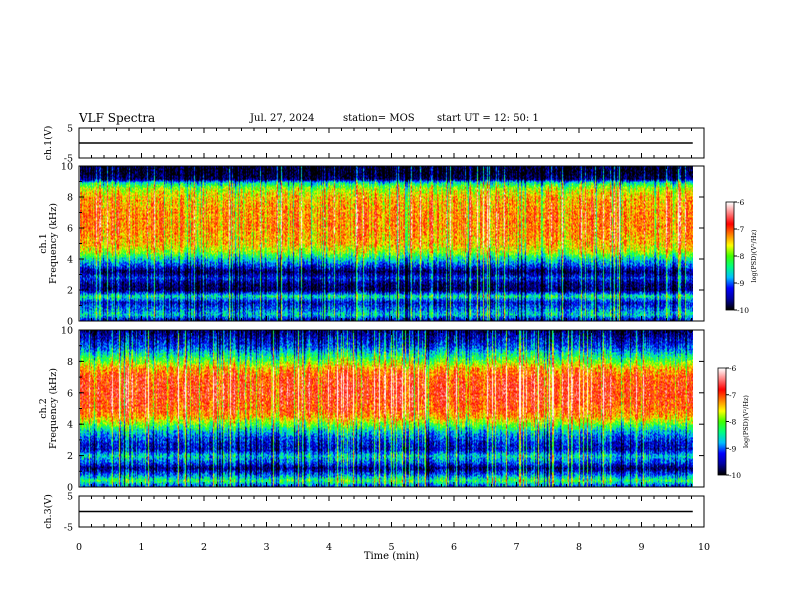  I want to click on xtick-label: 3, so click(266, 547).